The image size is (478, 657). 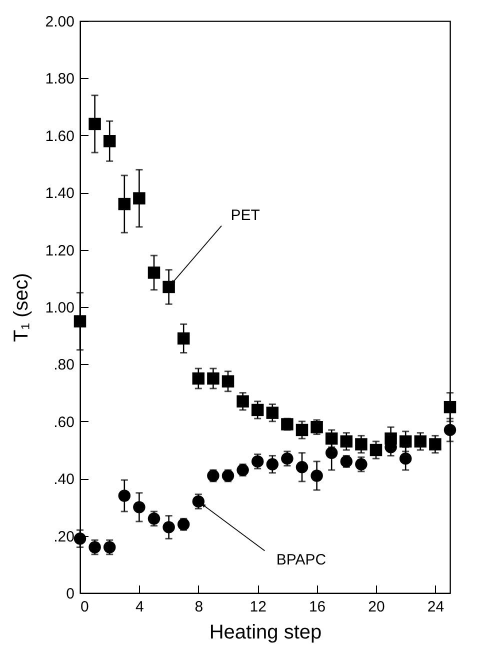 What do you see at coordinates (64, 479) in the screenshot?
I see `y-tick-label: .40` at bounding box center [64, 479].